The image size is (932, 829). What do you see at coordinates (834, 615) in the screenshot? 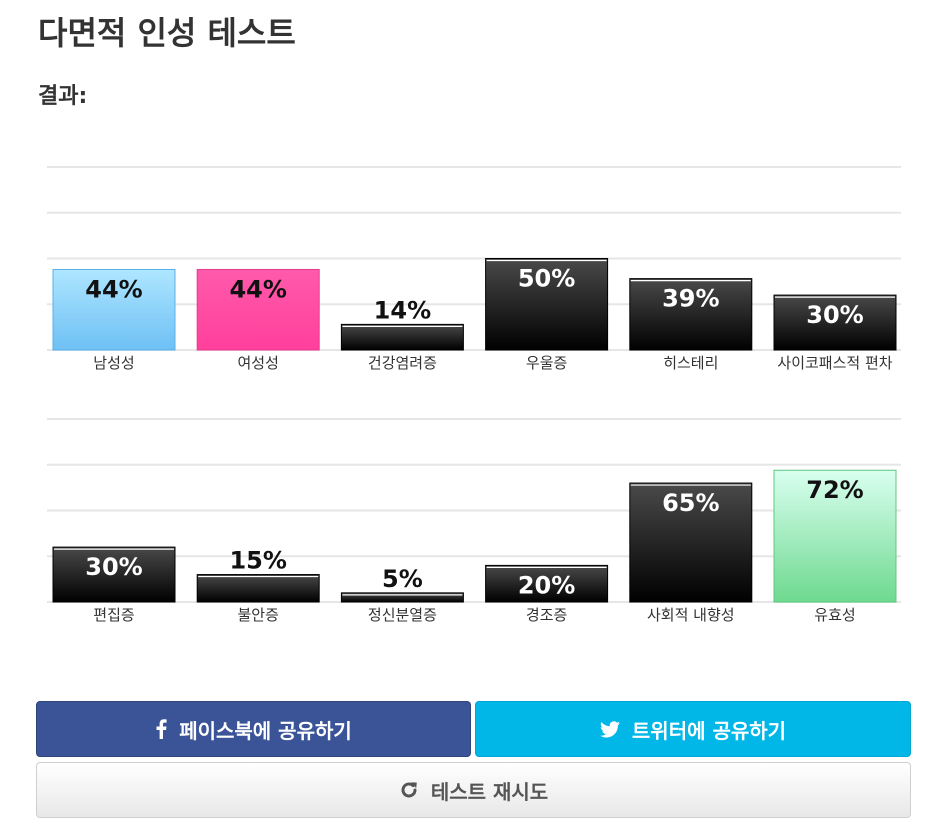
I see `category-label: 유효성` at bounding box center [834, 615].